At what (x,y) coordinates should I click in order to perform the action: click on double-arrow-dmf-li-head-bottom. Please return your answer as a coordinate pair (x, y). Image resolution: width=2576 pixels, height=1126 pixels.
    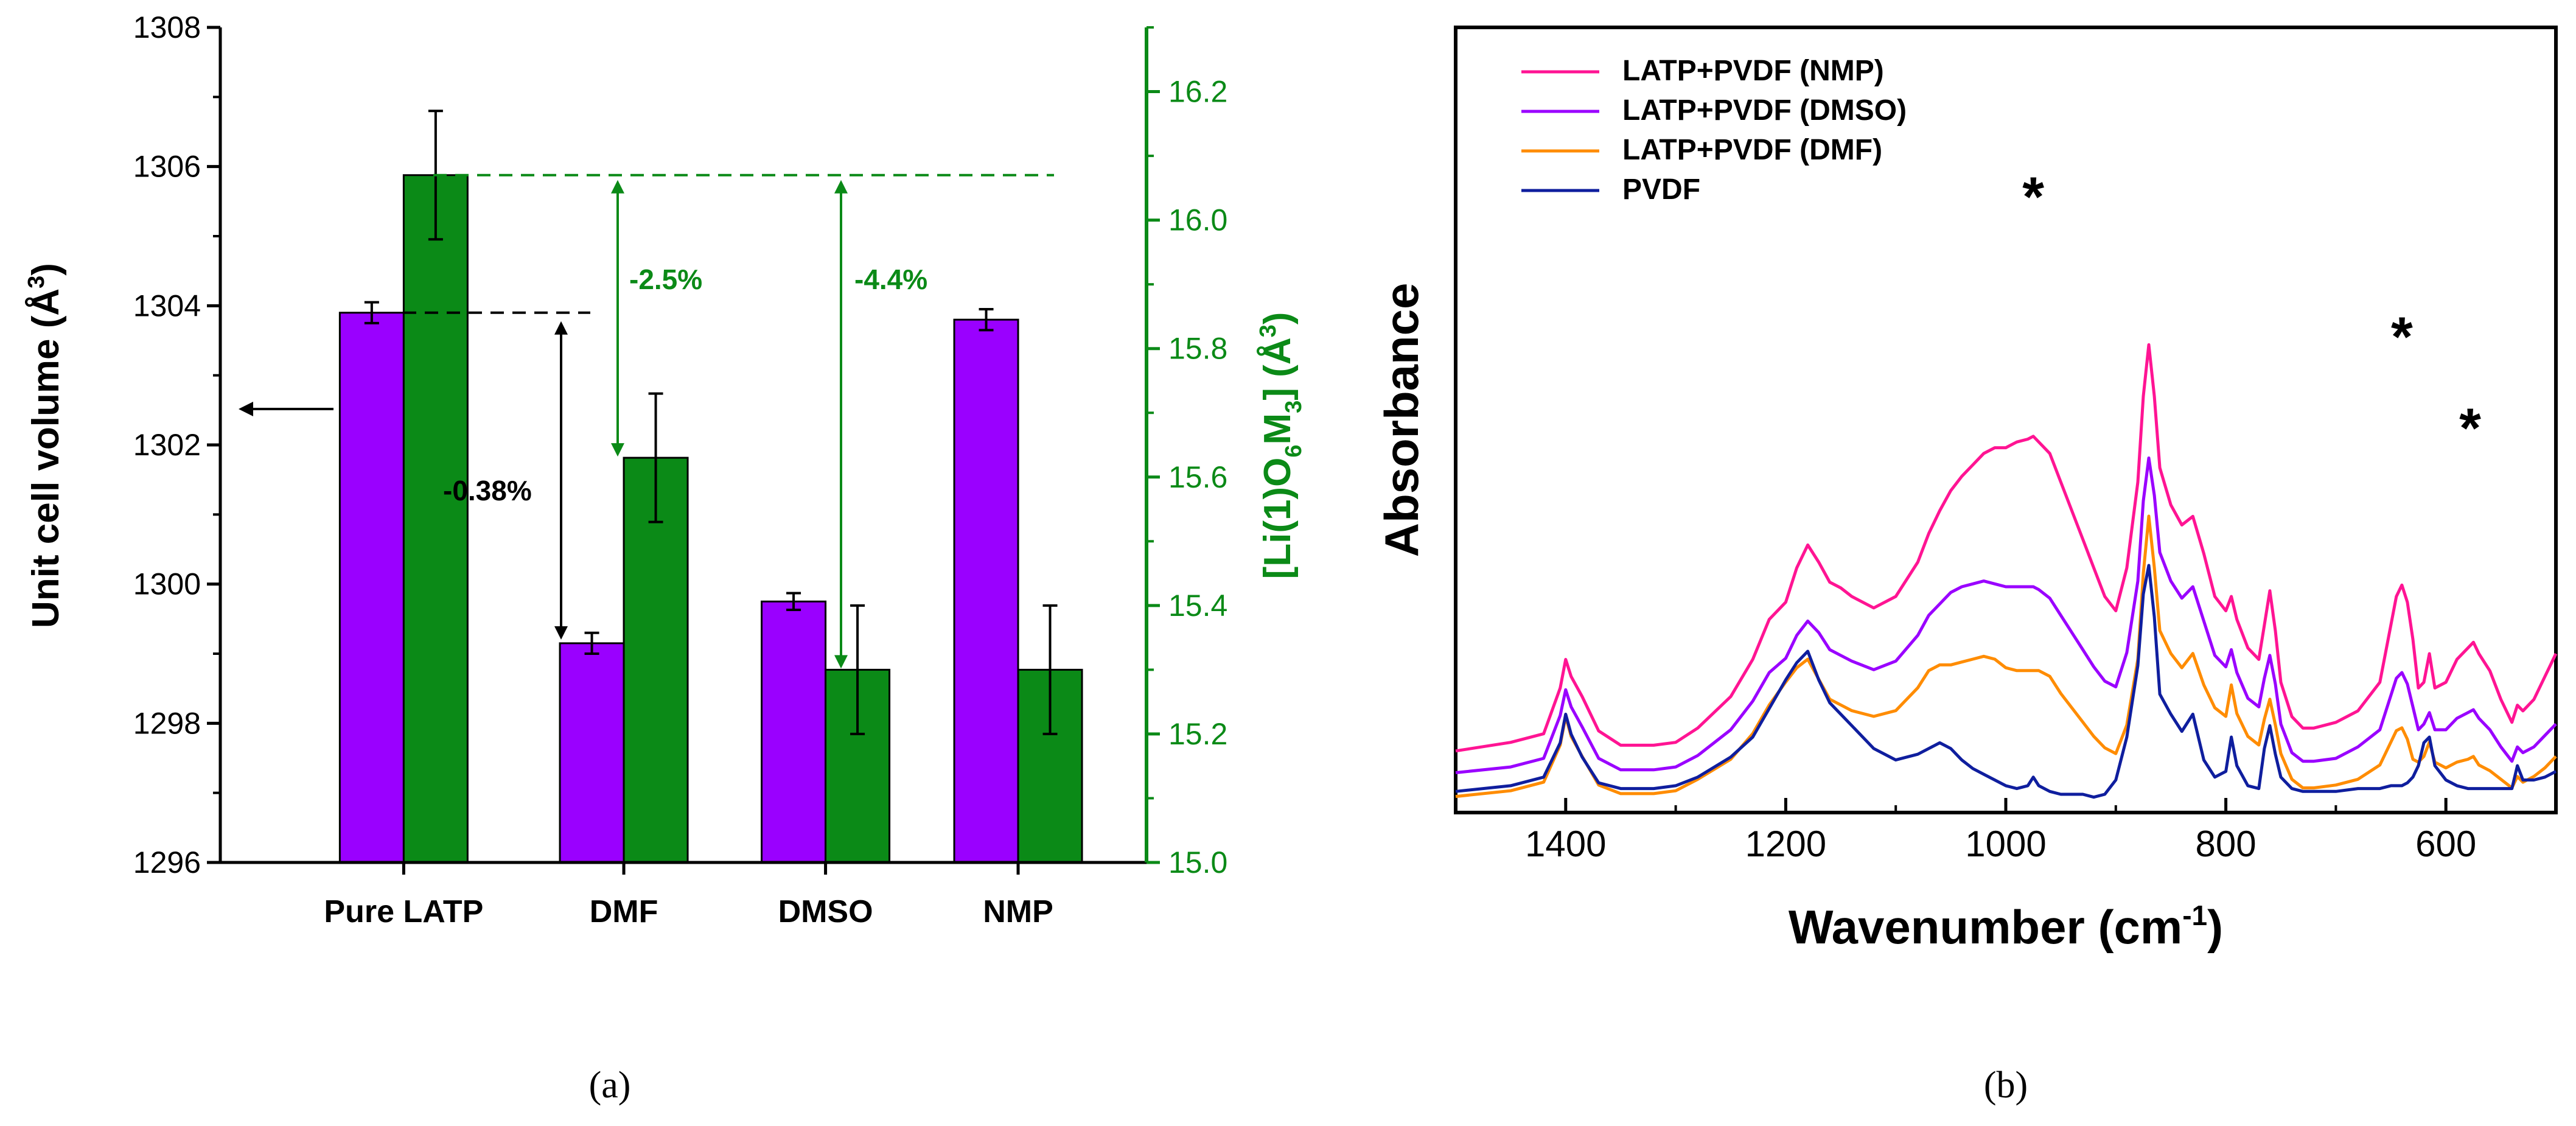
    Looking at the image, I should click on (617, 450).